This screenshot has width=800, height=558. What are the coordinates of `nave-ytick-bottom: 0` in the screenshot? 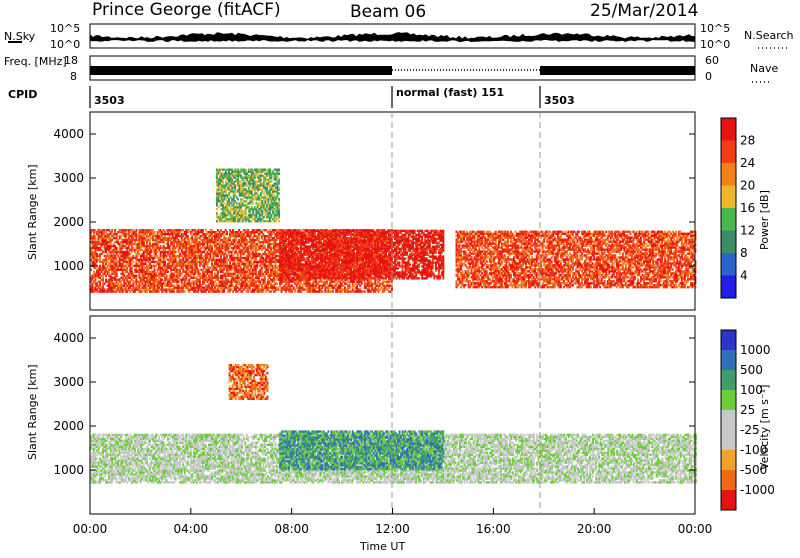 It's located at (708, 76).